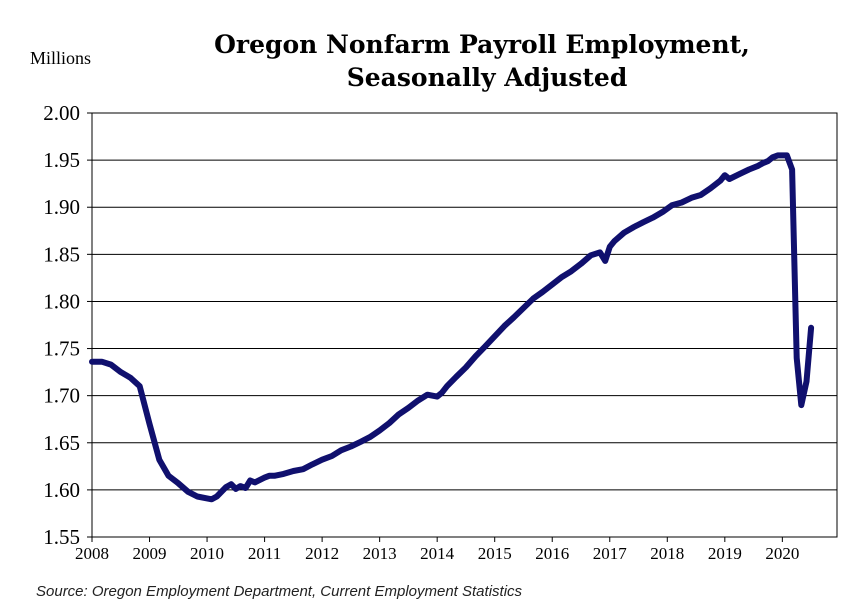 Image resolution: width=865 pixels, height=612 pixels. What do you see at coordinates (264, 553) in the screenshot?
I see `x-tick-label: 2011` at bounding box center [264, 553].